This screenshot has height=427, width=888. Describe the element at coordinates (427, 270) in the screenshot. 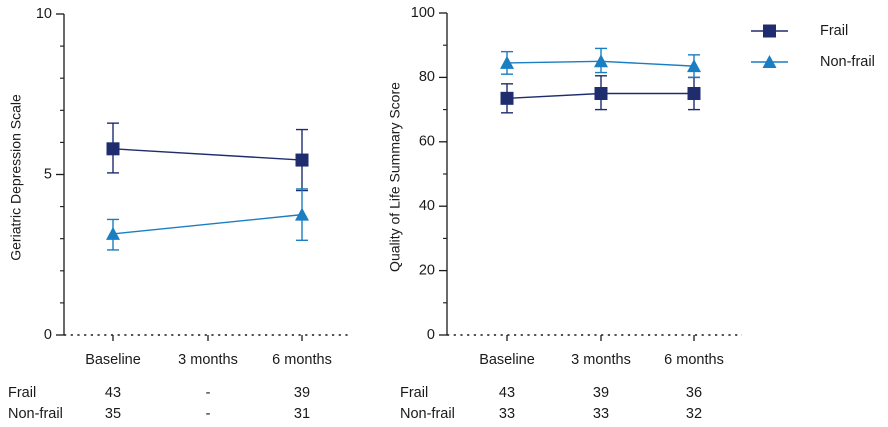

I see `y-tick-label: 20` at that location.